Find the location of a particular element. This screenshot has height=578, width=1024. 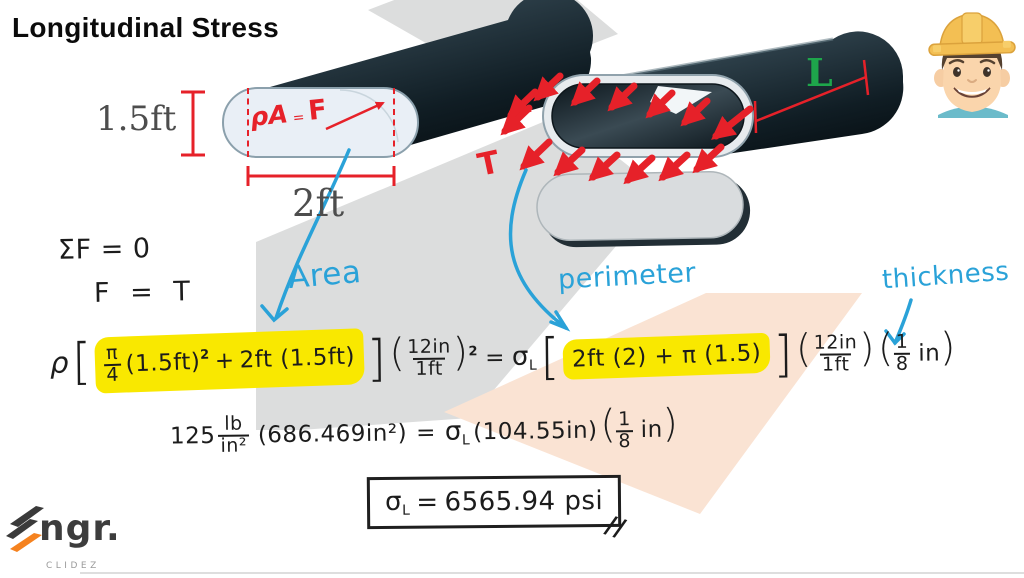

result-value: 6565.94 psi is located at coordinates (524, 502).